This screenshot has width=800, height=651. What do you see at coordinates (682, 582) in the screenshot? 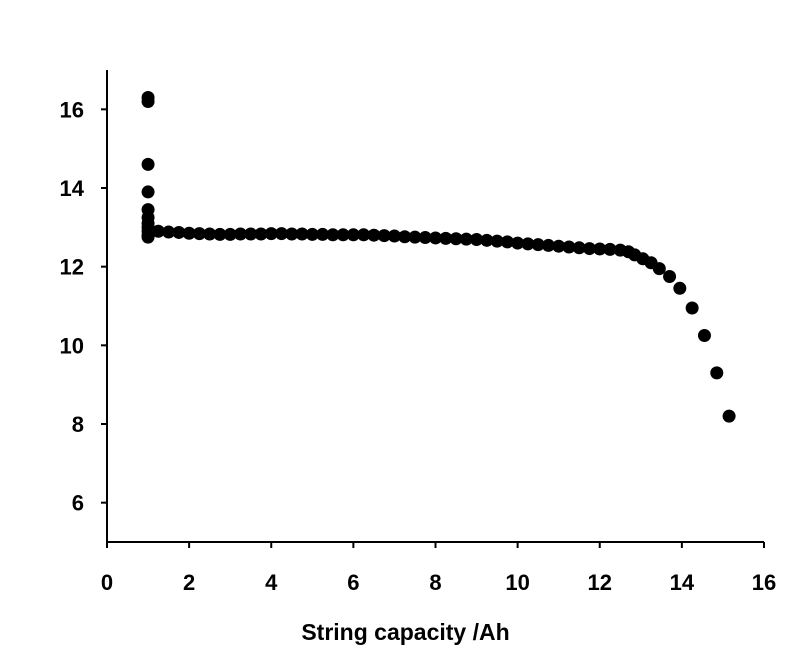
I see `x-tick-label: 14` at bounding box center [682, 582].